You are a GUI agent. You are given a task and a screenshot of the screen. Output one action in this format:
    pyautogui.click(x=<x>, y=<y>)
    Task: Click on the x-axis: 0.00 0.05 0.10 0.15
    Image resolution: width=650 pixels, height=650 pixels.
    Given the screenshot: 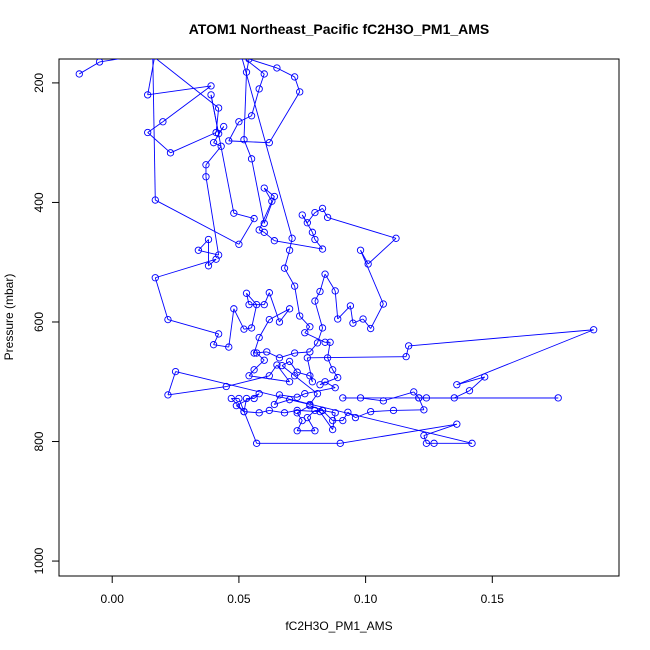 What is the action you would take?
    pyautogui.click(x=302, y=590)
    